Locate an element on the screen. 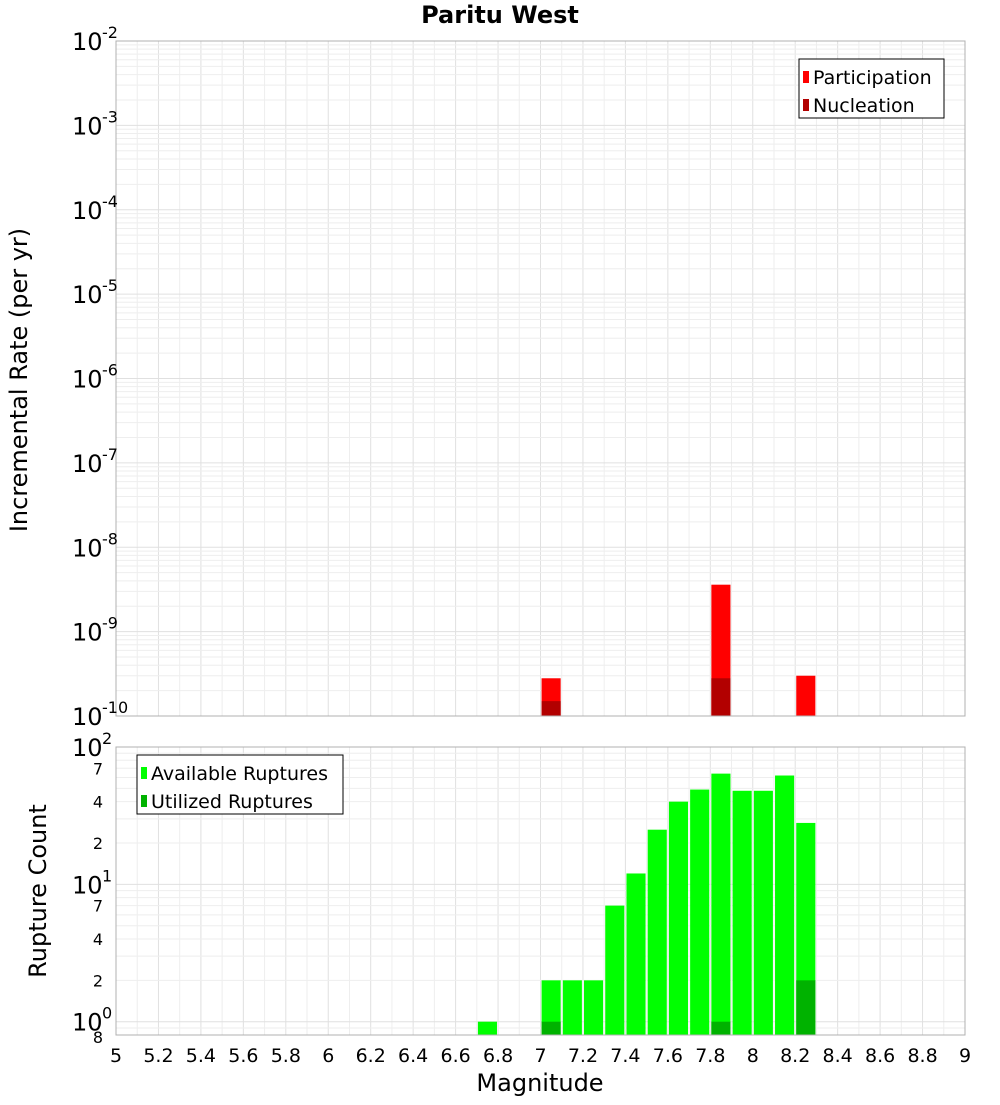 The width and height of the screenshot is (1000, 1105). rate-y-tick-exponent: -9 is located at coordinates (110, 623).